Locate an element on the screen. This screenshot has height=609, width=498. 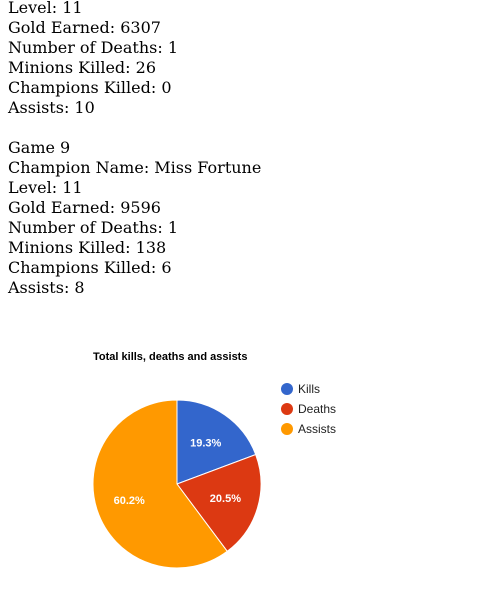
game9-deaths: Number of Deaths: 1 is located at coordinates (93, 227).